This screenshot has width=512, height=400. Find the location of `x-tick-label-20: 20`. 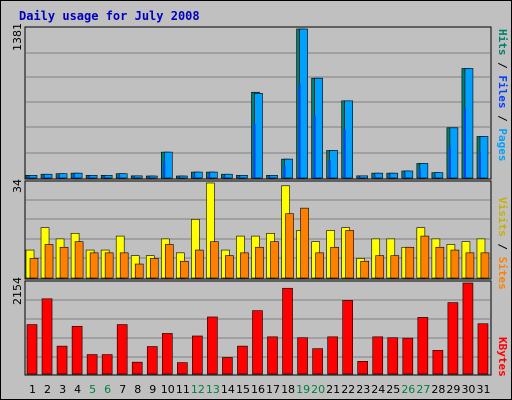

x-tick-label-20: 20 is located at coordinates (318, 389).